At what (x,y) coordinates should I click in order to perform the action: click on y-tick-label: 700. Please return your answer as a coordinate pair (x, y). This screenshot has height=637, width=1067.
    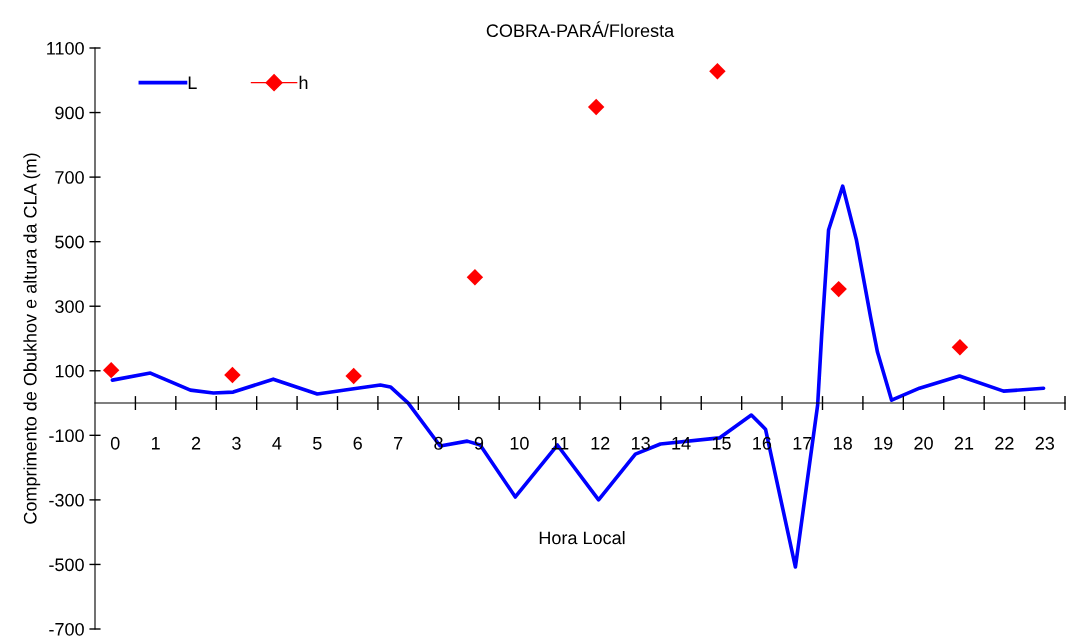
    Looking at the image, I should click on (69, 177).